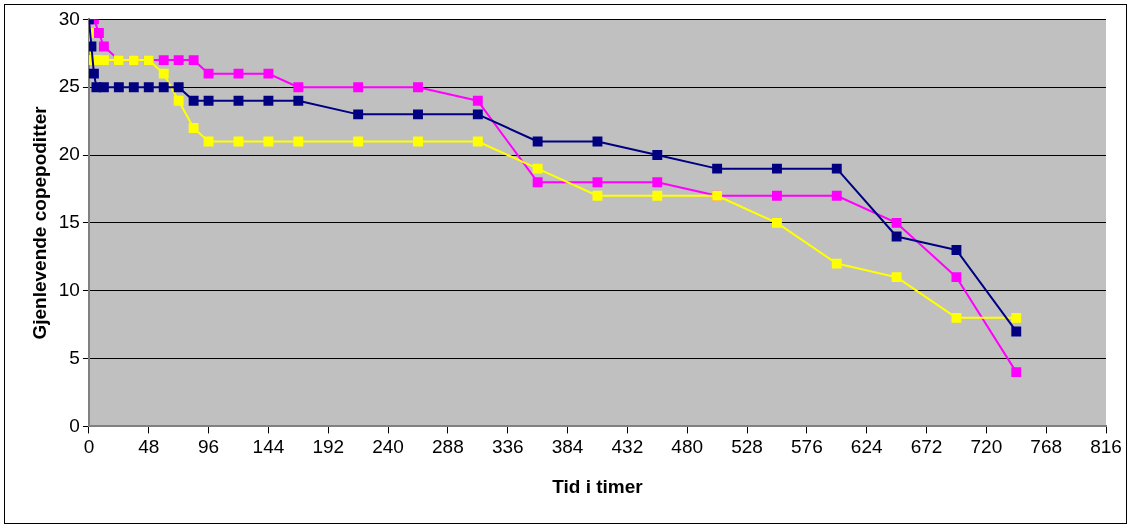 The width and height of the screenshot is (1133, 530). What do you see at coordinates (807, 447) in the screenshot?
I see `x-tick-label: 576` at bounding box center [807, 447].